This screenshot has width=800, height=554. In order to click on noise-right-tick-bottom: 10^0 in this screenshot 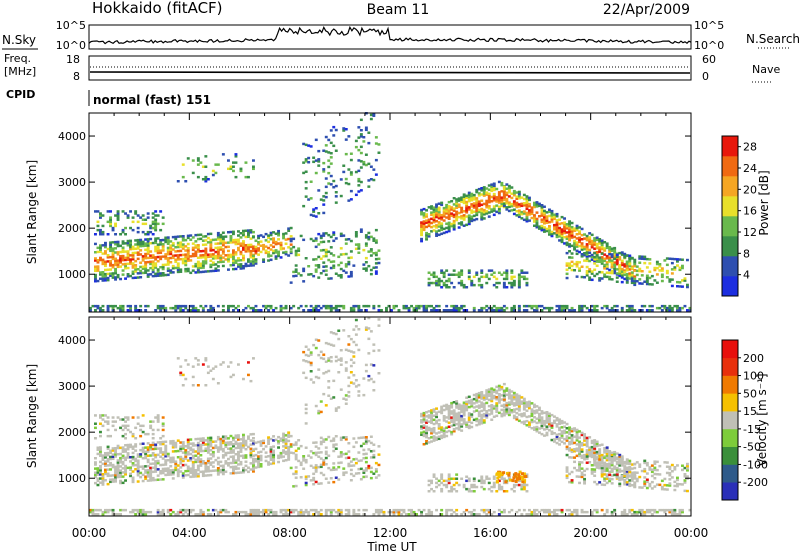, I will do `click(709, 45)`.